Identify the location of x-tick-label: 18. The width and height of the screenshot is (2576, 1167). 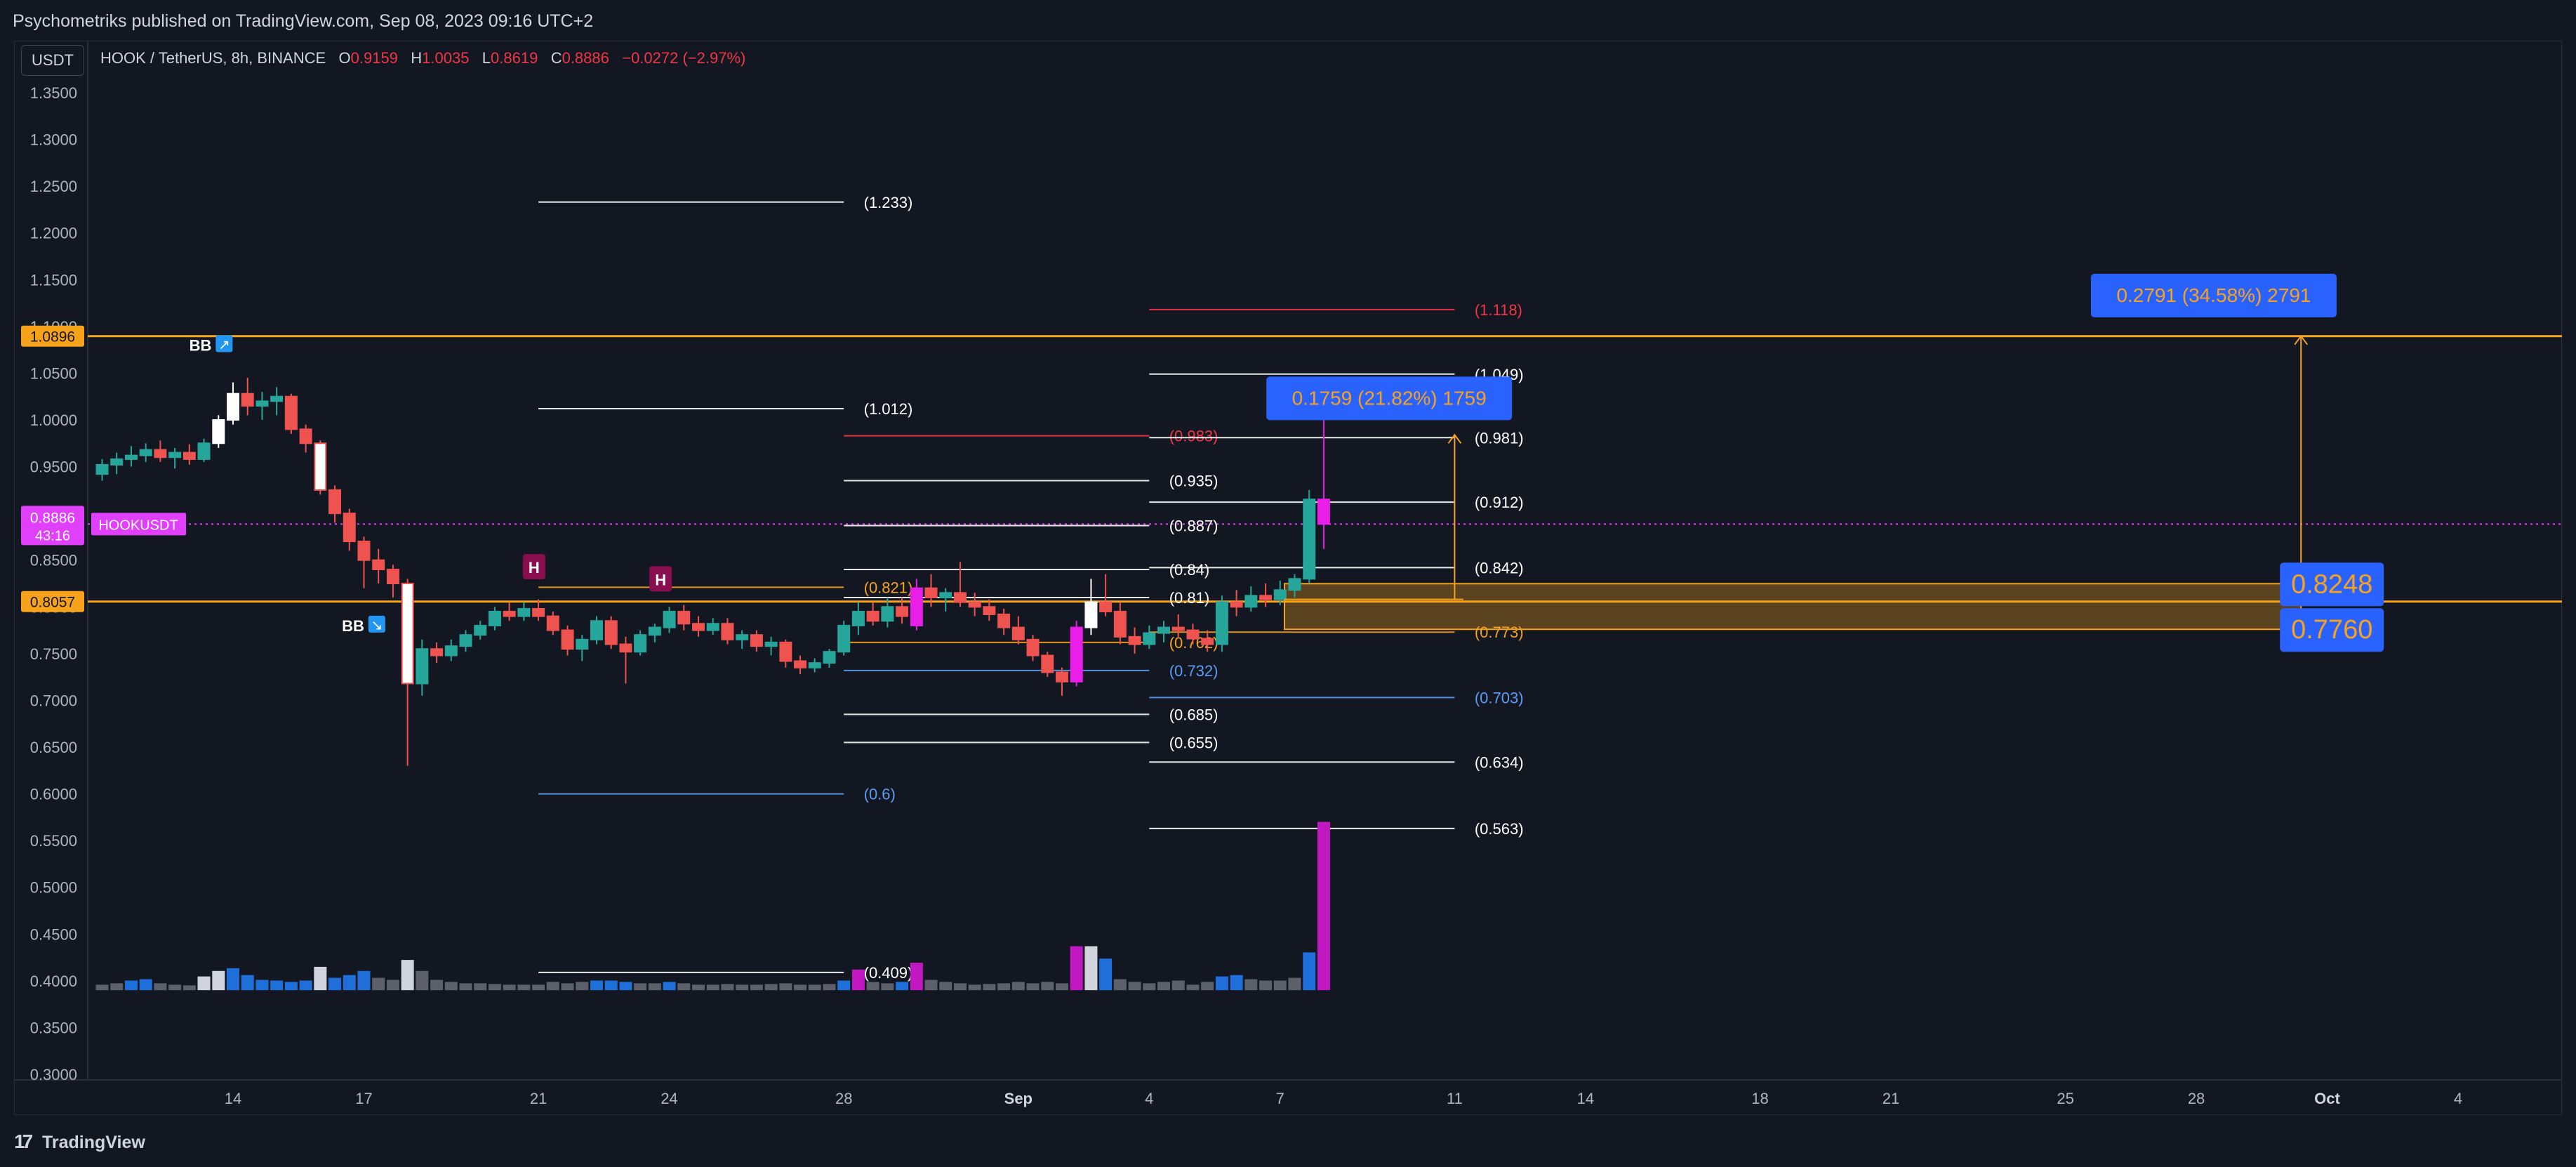
(1760, 1098).